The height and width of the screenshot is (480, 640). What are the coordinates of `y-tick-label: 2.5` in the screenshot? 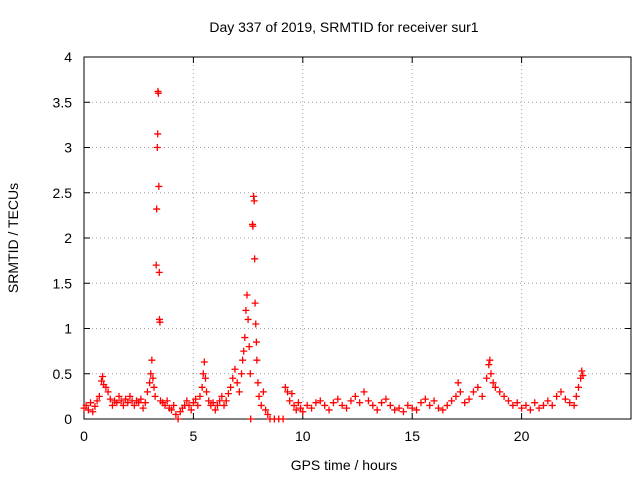 It's located at (63, 193).